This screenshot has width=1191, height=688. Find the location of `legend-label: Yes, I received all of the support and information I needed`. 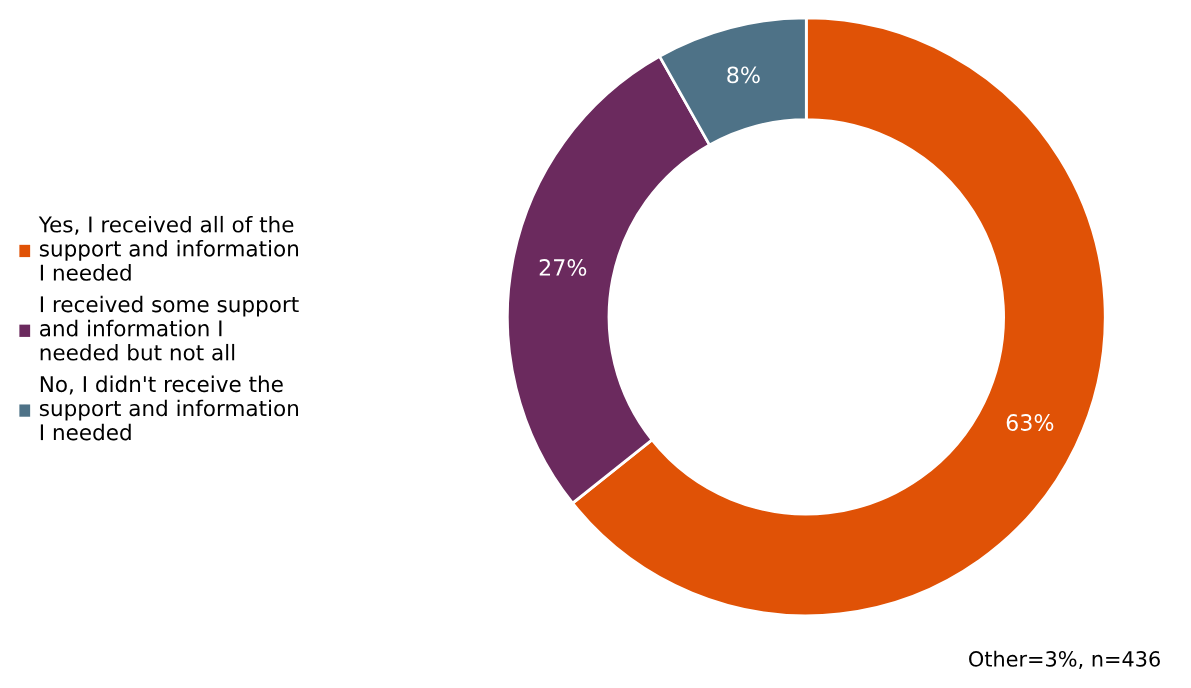

legend-label: Yes, I received all of the support and information I needed is located at coordinates (168, 248).